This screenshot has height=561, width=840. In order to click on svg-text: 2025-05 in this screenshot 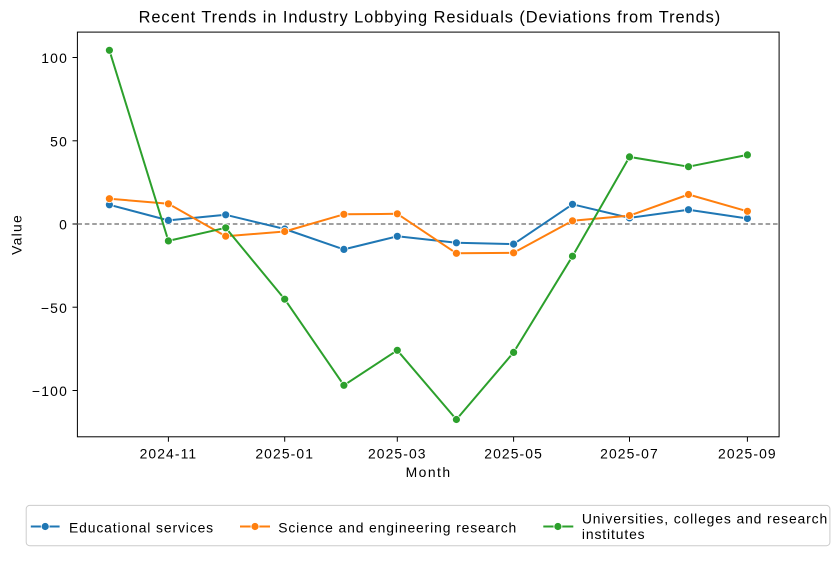, I will do `click(513, 454)`.